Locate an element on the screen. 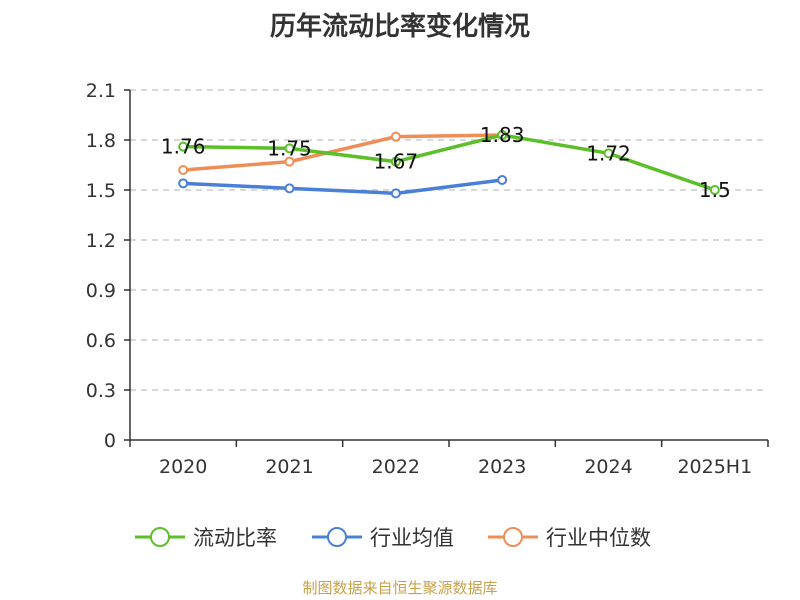 The width and height of the screenshot is (800, 600). legend-item-0: 流动比率 is located at coordinates (206, 538).